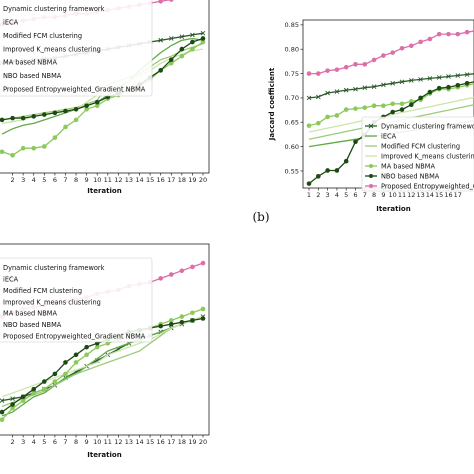  Describe the element at coordinates (420, 195) in the screenshot. I see `x-tick-label: 13` at that location.